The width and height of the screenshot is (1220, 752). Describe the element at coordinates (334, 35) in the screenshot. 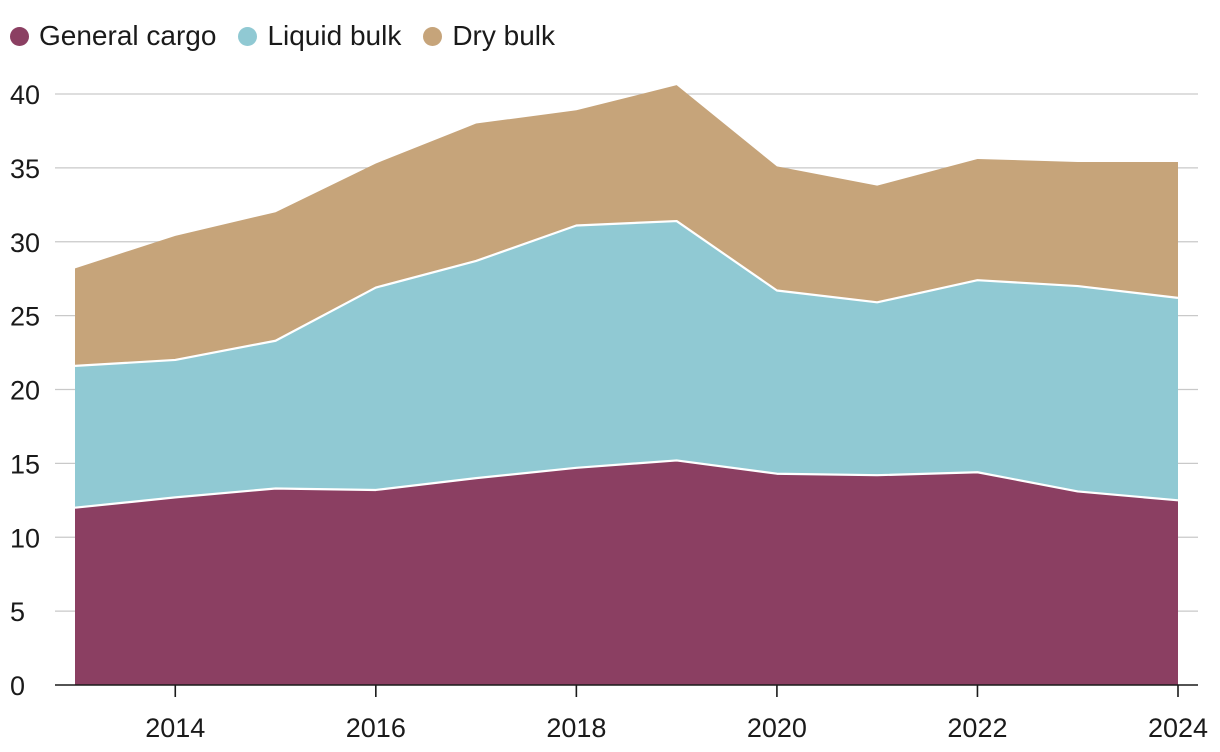

I see `legend-label-liquid-bulk: Liquid bulk` at that location.